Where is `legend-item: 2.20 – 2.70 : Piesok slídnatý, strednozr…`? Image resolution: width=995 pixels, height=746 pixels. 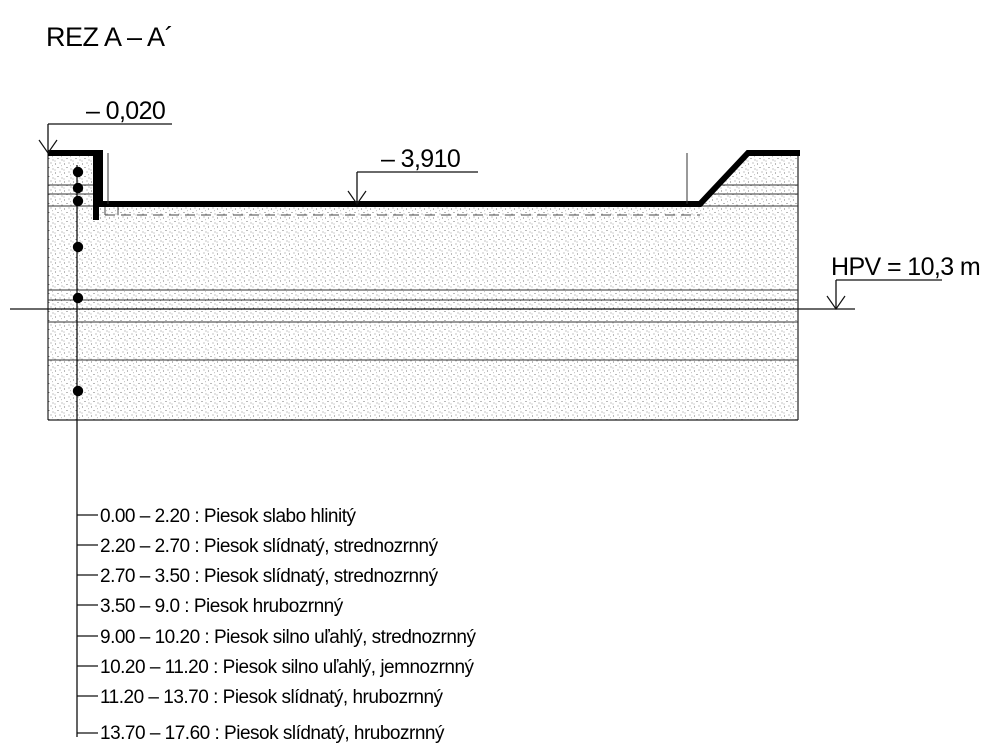 legend-item: 2.20 – 2.70 : Piesok slídnatý, strednozr… is located at coordinates (269, 546).